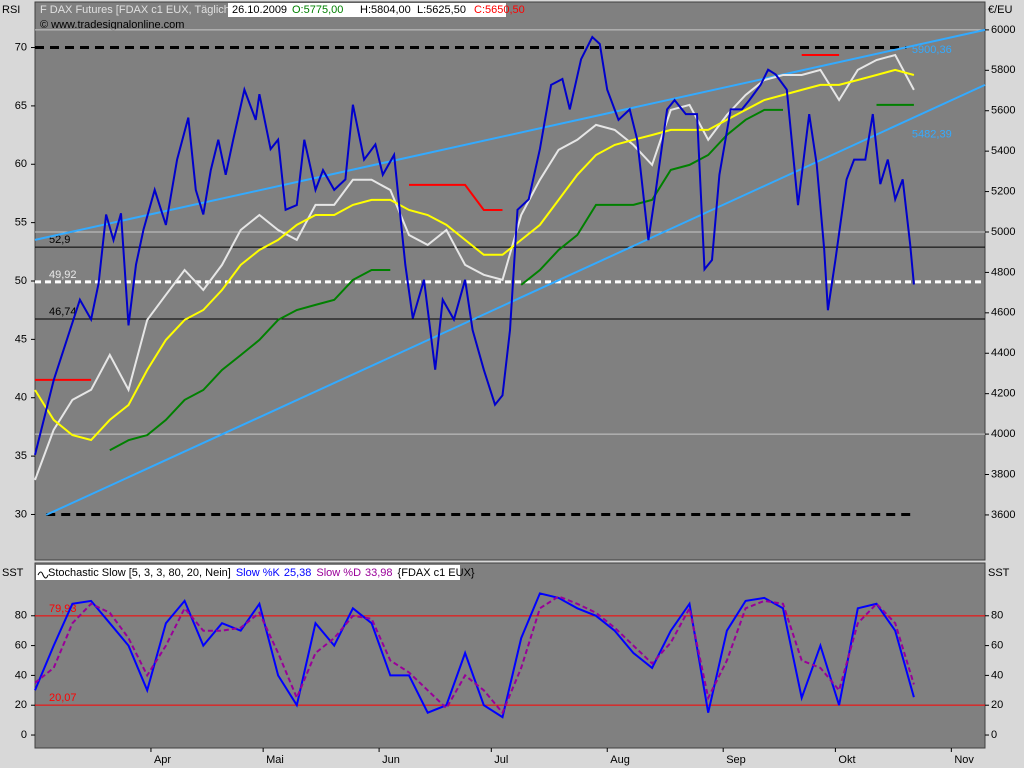  I want to click on quote-box, so click(367, 10).